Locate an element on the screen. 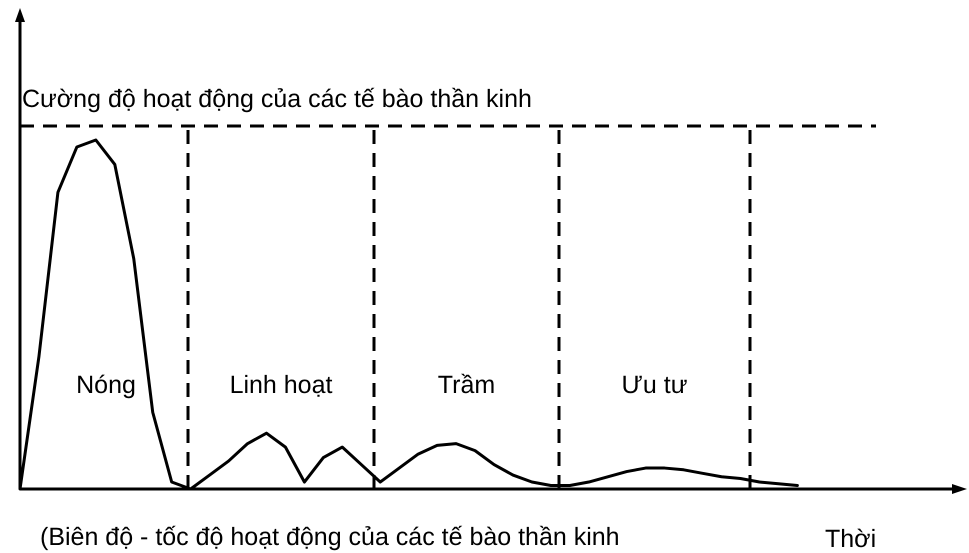 The height and width of the screenshot is (553, 969). annotation: Nóng is located at coordinates (106, 385).